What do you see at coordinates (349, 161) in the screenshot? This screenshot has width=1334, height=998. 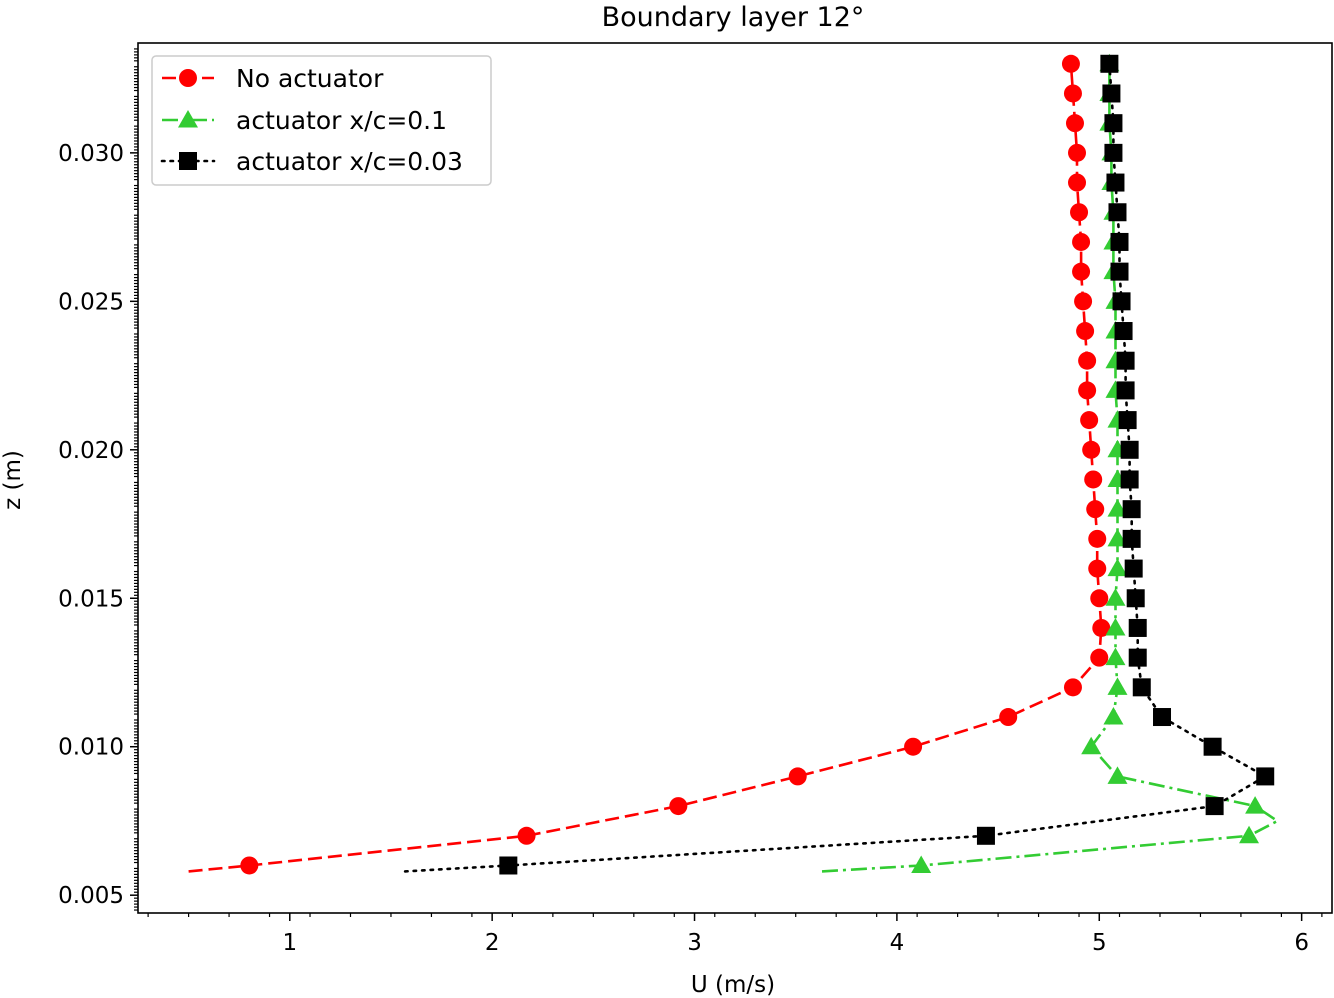 I see `legend-label: actuator x/c=0.03` at bounding box center [349, 161].